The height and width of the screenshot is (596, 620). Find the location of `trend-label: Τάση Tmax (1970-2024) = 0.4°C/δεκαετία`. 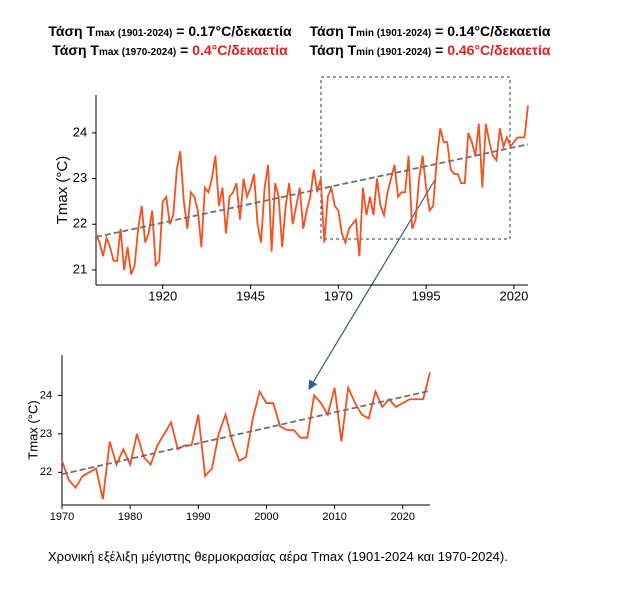

trend-label: Τάση Tmax (1970-2024) = 0.4°C/δεκαετία is located at coordinates (170, 50).